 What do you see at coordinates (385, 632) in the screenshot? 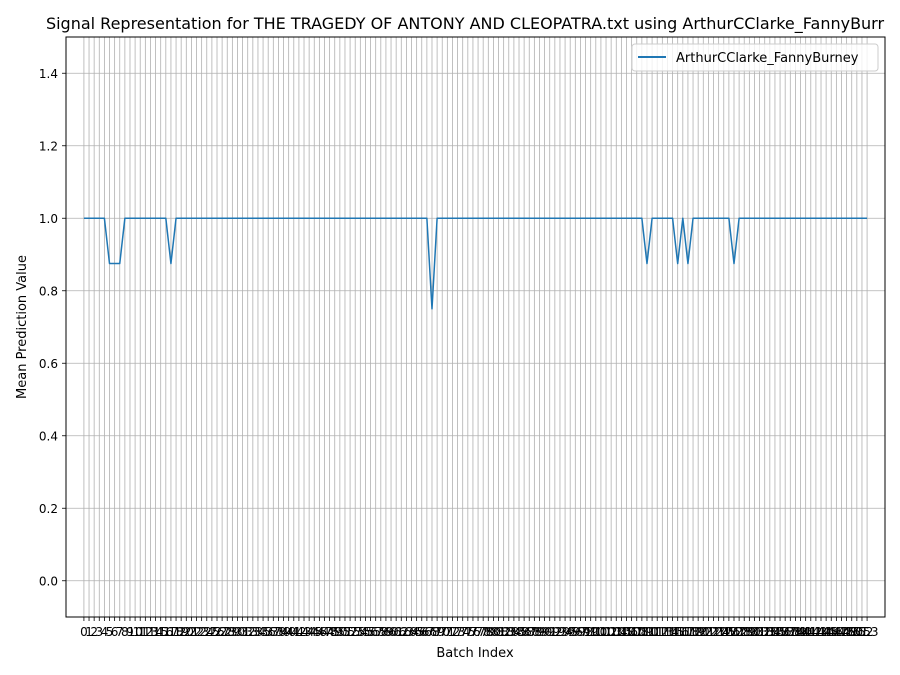
I see `x-tick-label: 59` at bounding box center [385, 632].